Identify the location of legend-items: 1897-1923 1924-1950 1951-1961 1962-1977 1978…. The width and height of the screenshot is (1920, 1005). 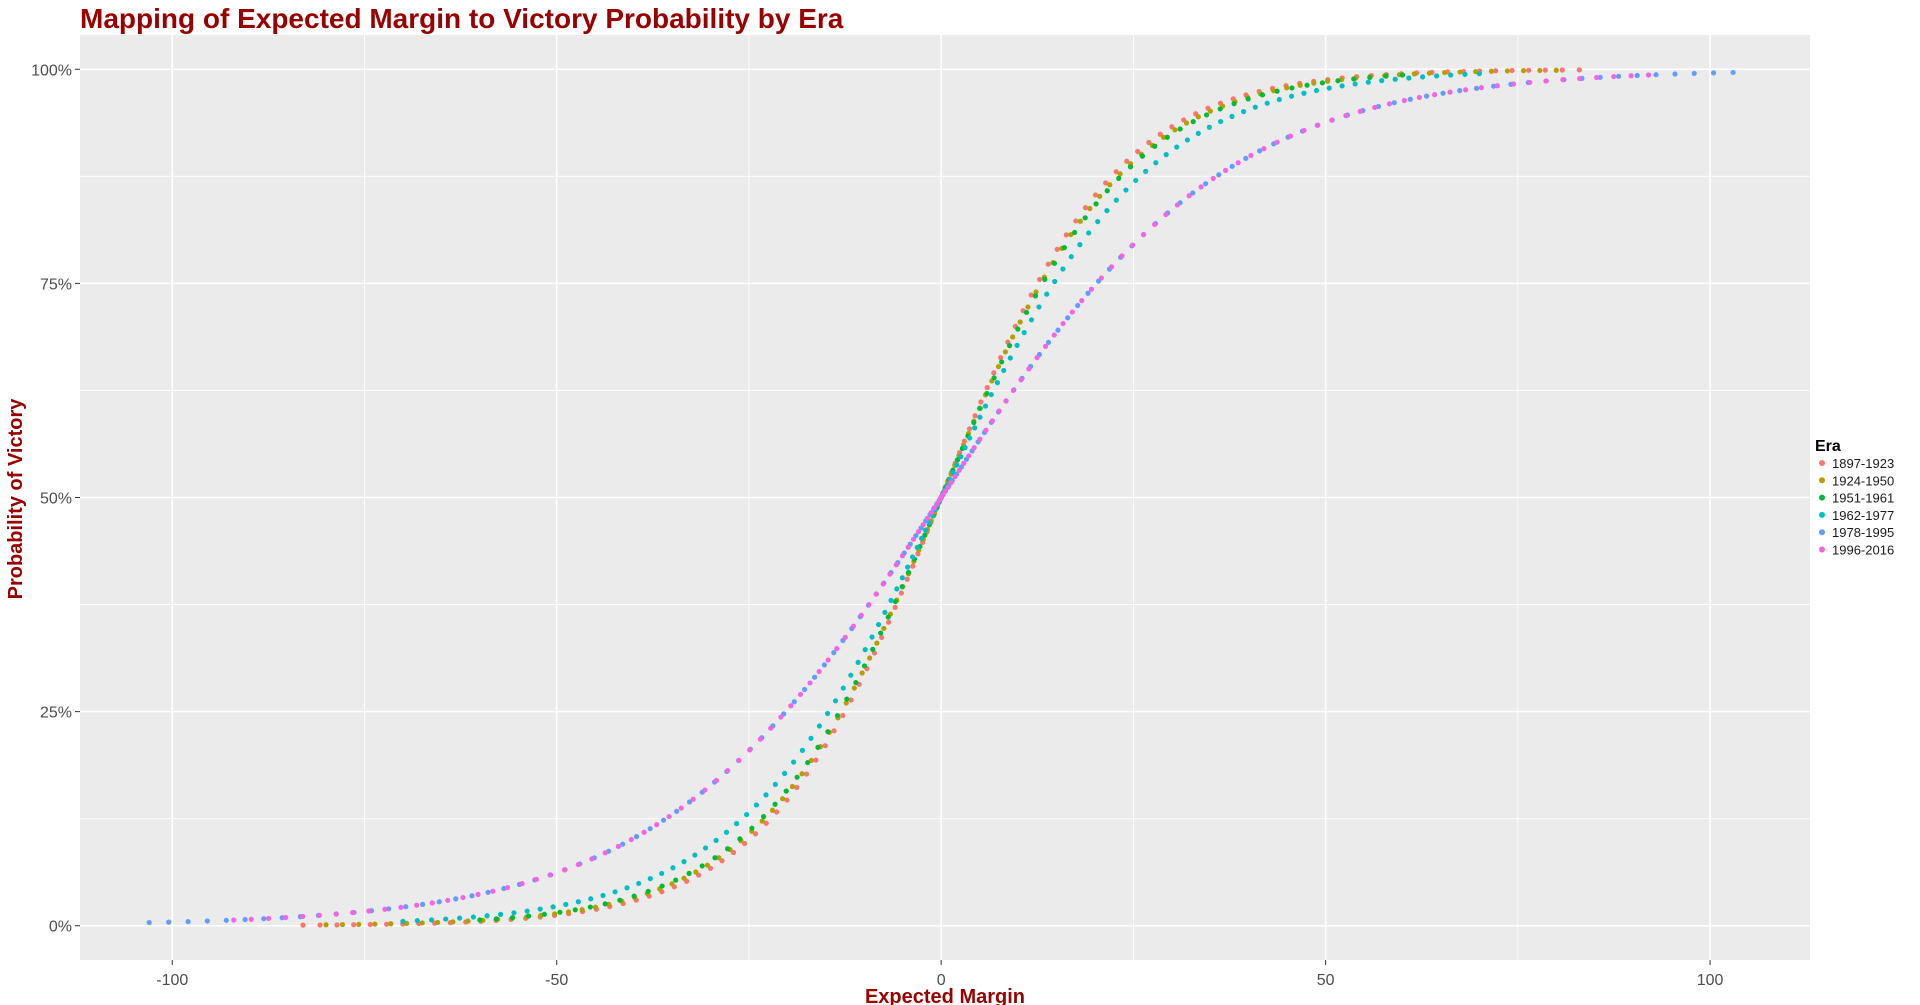
(1856, 507).